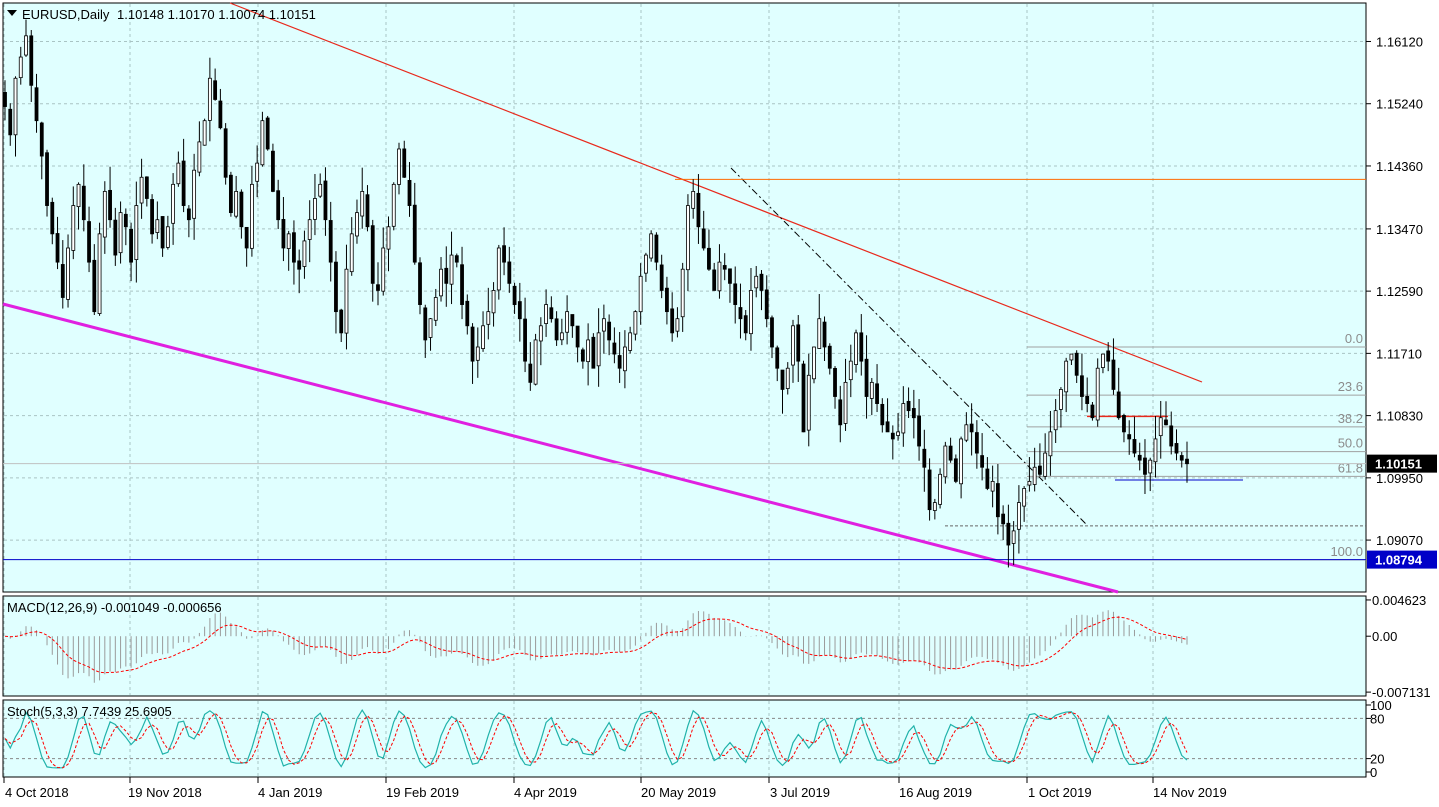 This screenshot has width=1439, height=807. I want to click on date-label: 3 Jul 2019, so click(800, 792).